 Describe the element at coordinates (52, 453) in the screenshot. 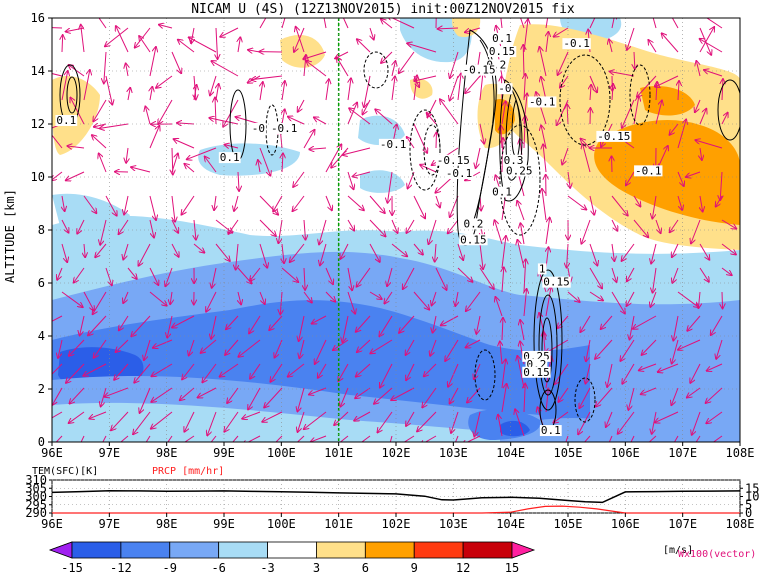

I see `x-tick-label-0: 96E` at that location.